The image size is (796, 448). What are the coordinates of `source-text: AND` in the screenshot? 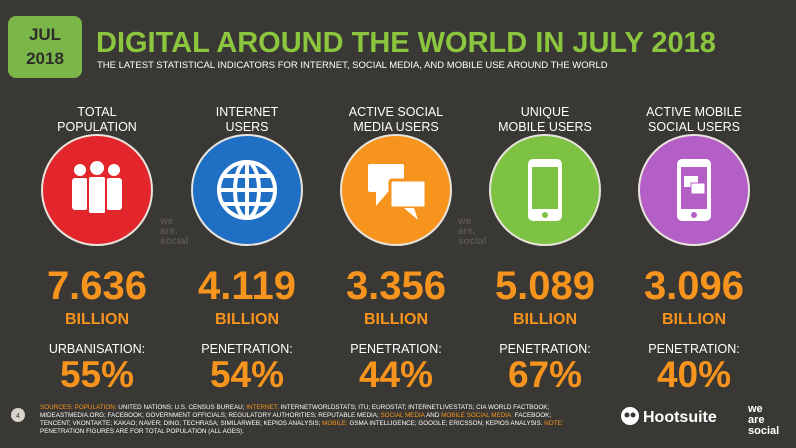 It's located at (433, 415).